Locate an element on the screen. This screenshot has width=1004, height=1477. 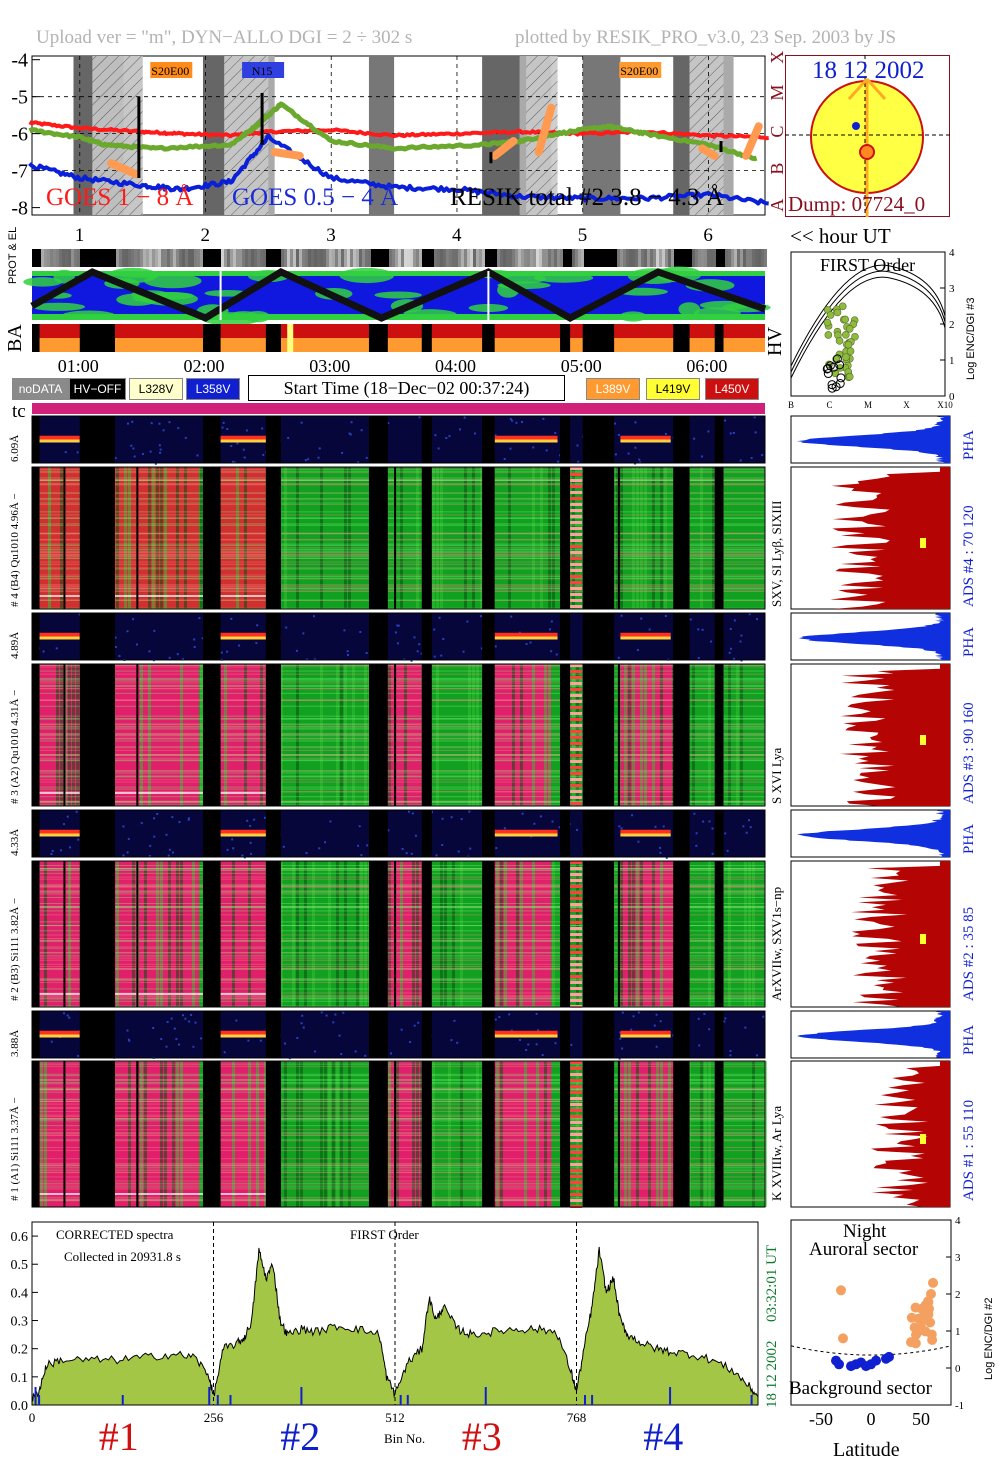
goes-ytick-label: -4 is located at coordinates (19, 61).